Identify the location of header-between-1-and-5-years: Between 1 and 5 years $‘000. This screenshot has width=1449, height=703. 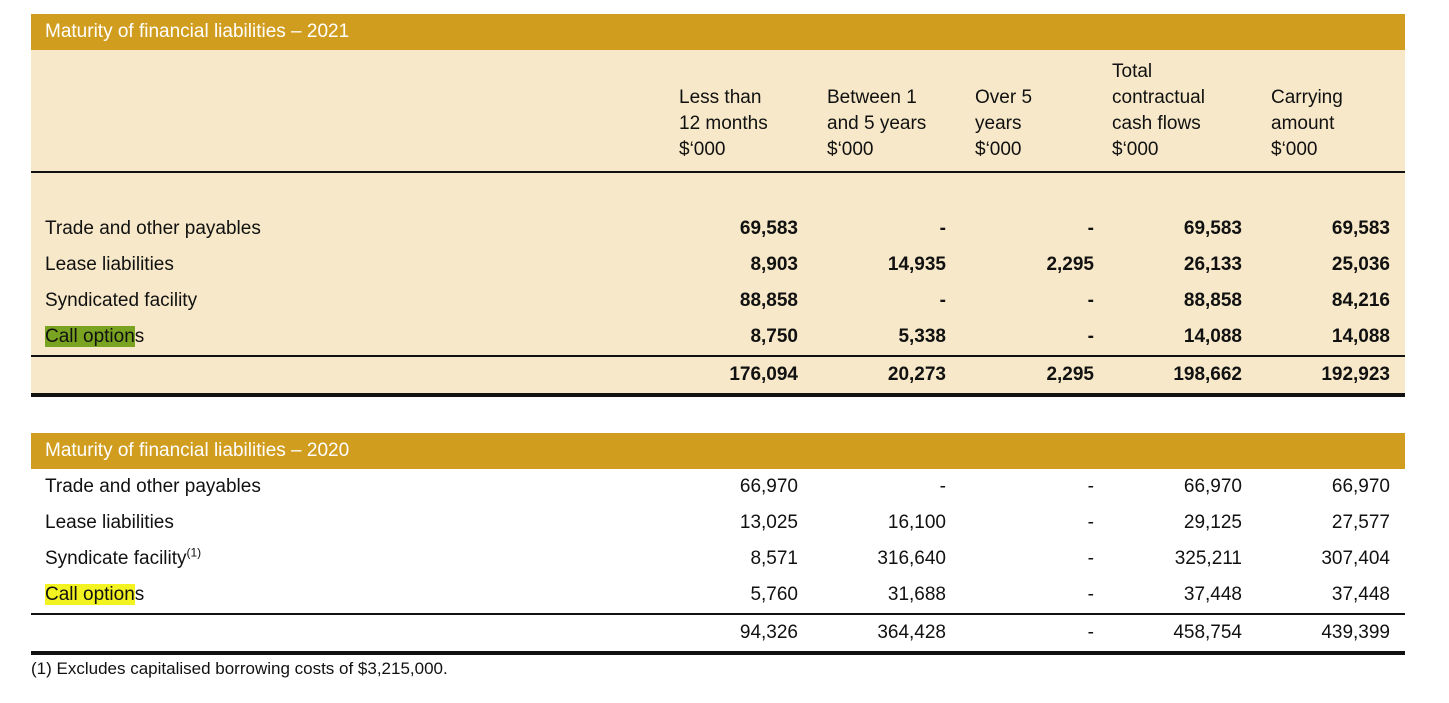
(877, 123).